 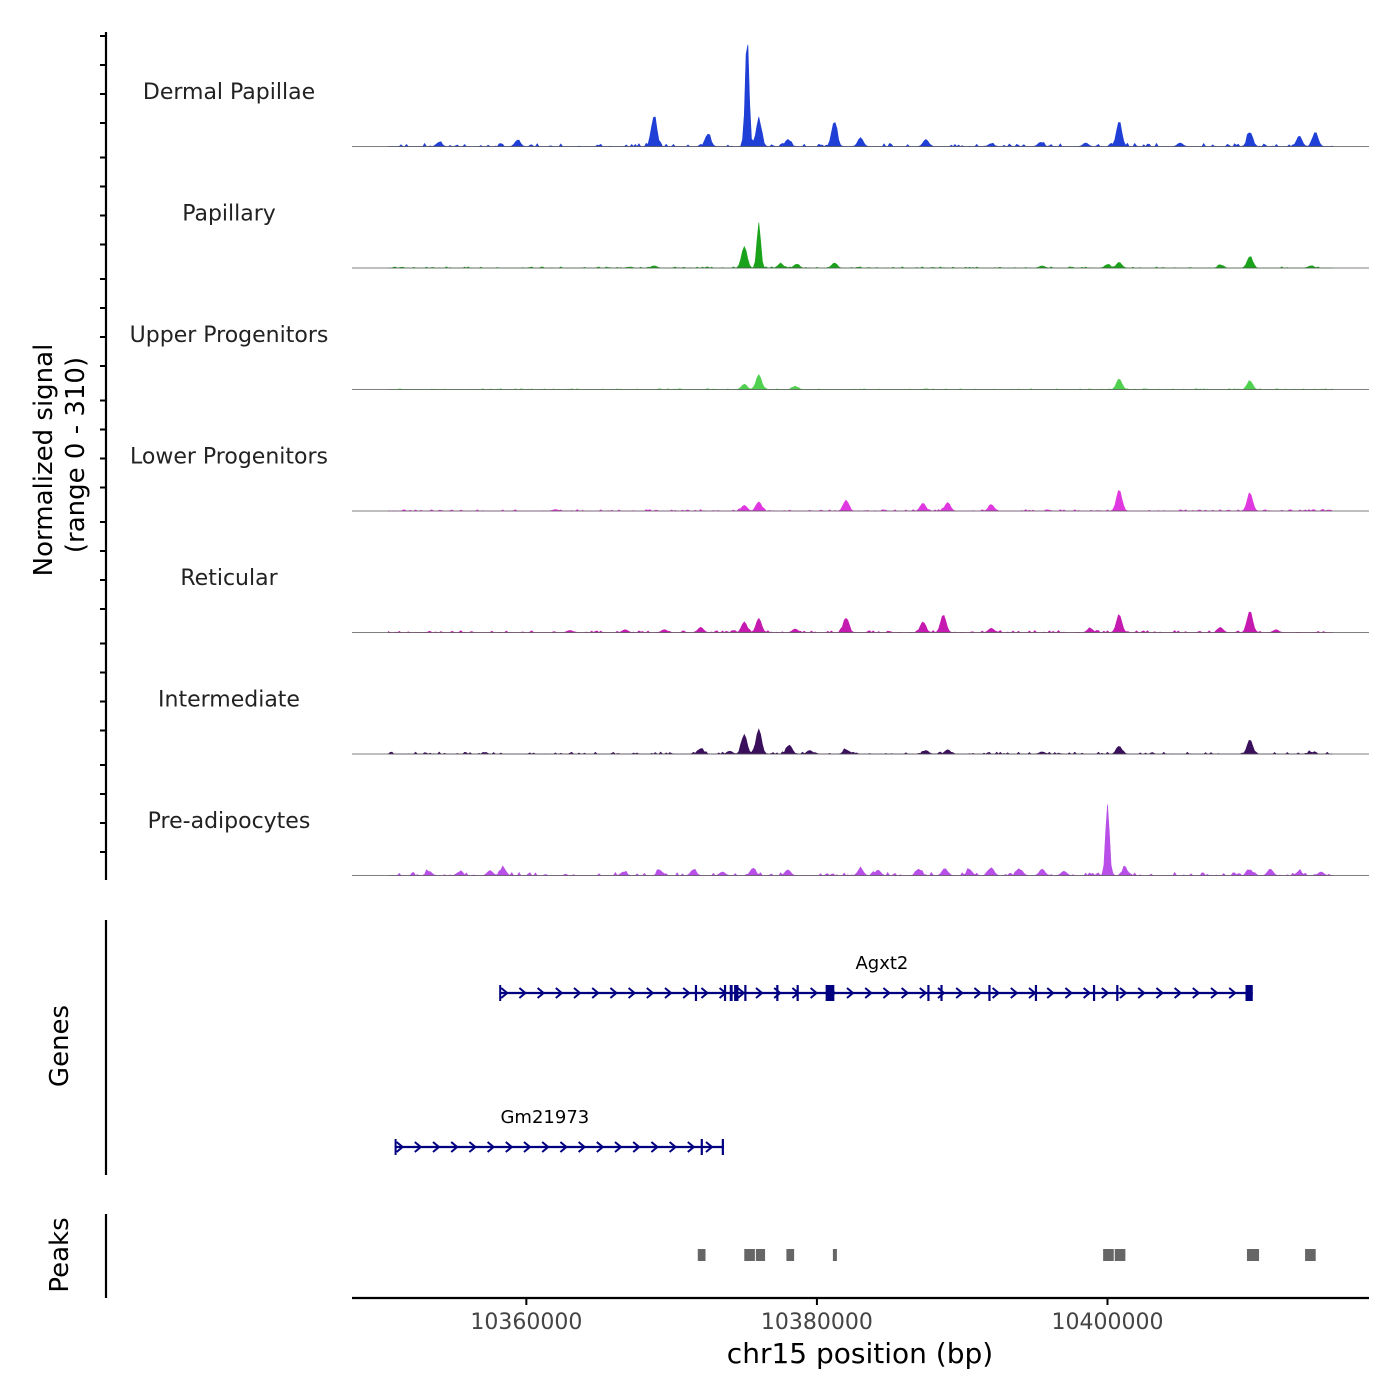 I want to click on coverage-track: Dermal Papillae, so click(x=756, y=96).